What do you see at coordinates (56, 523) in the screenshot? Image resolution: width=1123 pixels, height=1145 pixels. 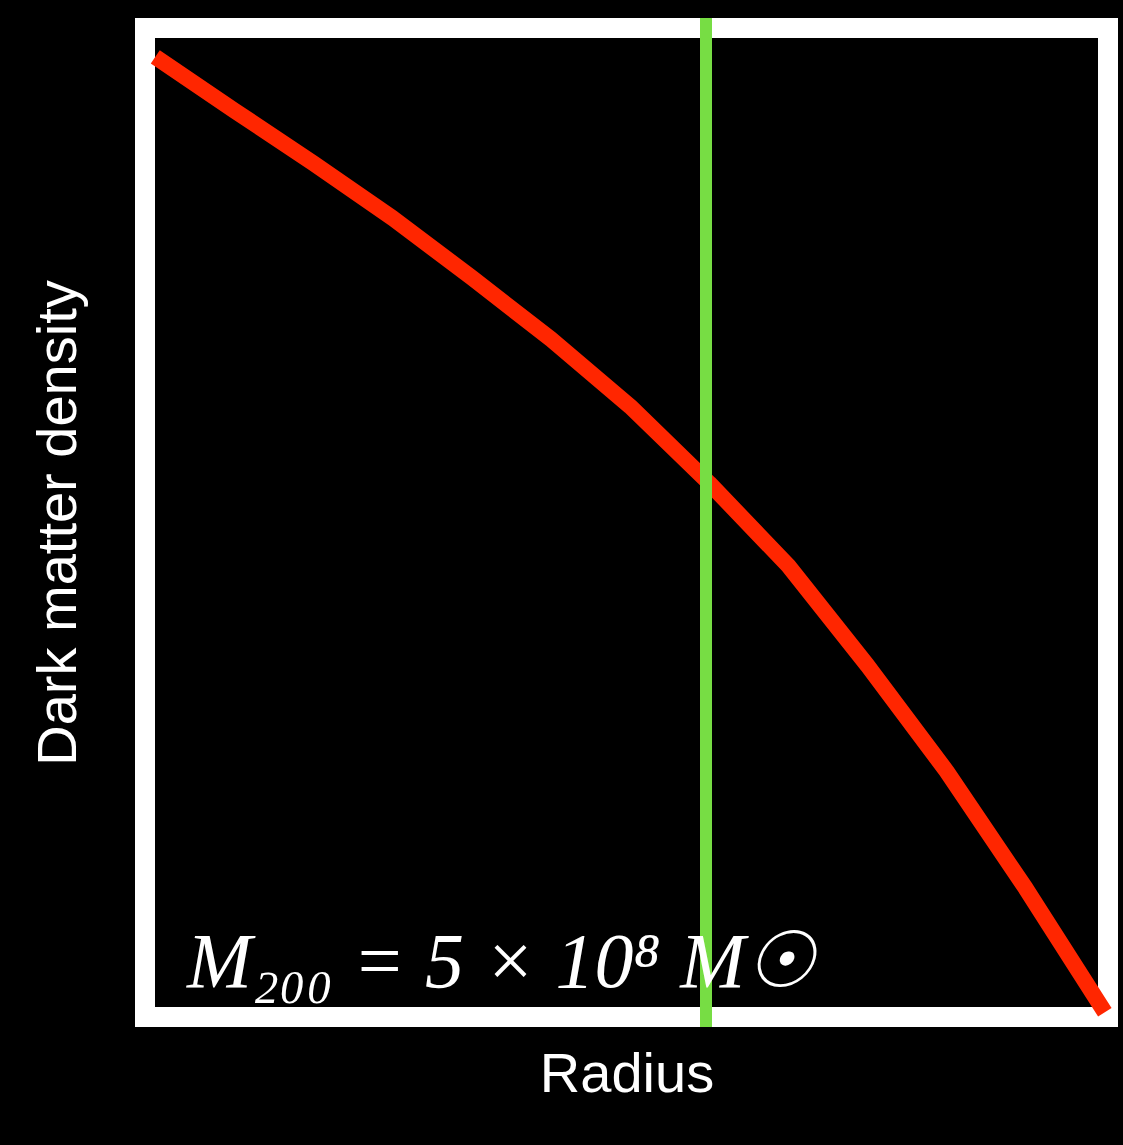 I see `y-axis-title: Dark matter density` at bounding box center [56, 523].